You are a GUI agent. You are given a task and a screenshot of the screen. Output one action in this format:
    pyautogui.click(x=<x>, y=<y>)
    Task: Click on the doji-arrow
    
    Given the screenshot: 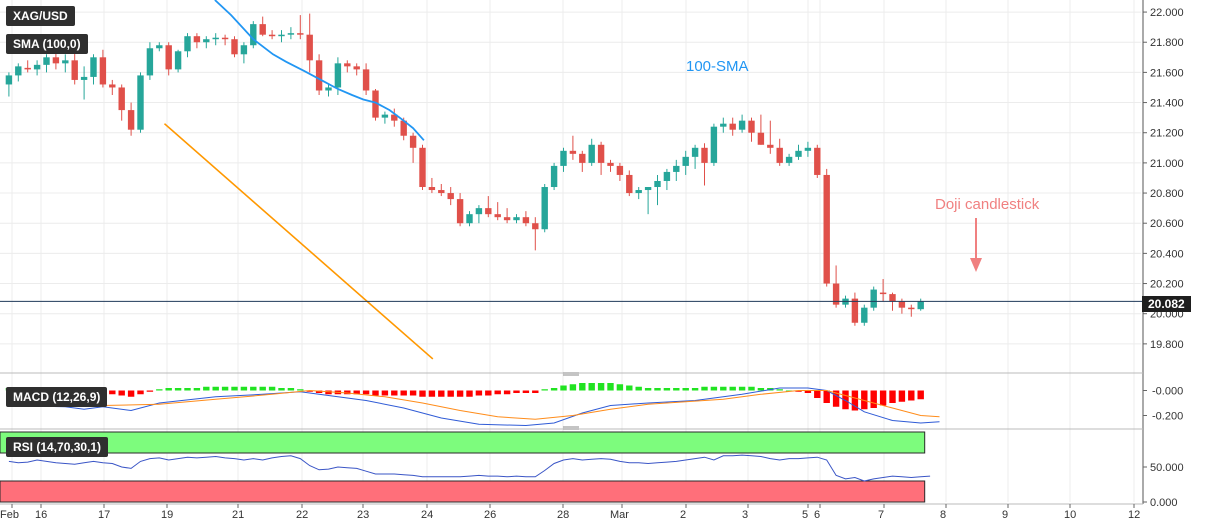 What is the action you would take?
    pyautogui.click(x=976, y=245)
    